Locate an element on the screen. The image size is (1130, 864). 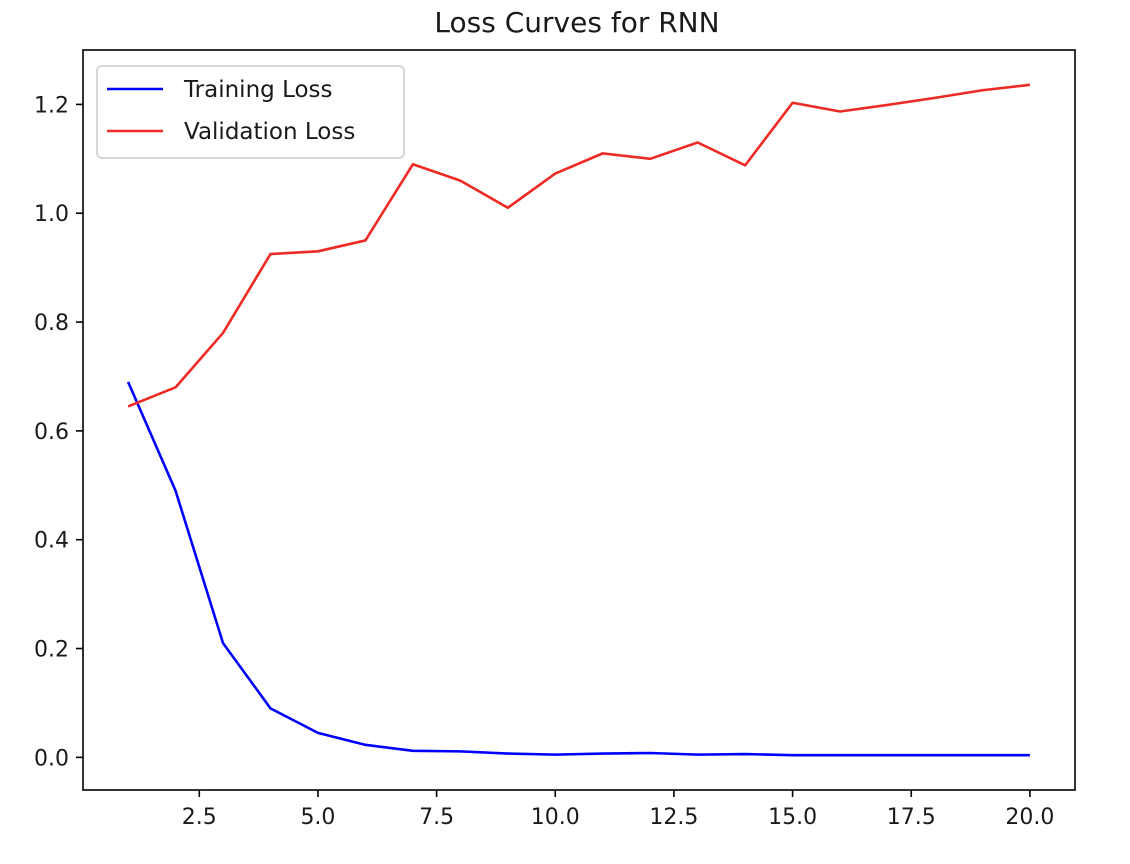
x-tick-label: 17.5 is located at coordinates (911, 817).